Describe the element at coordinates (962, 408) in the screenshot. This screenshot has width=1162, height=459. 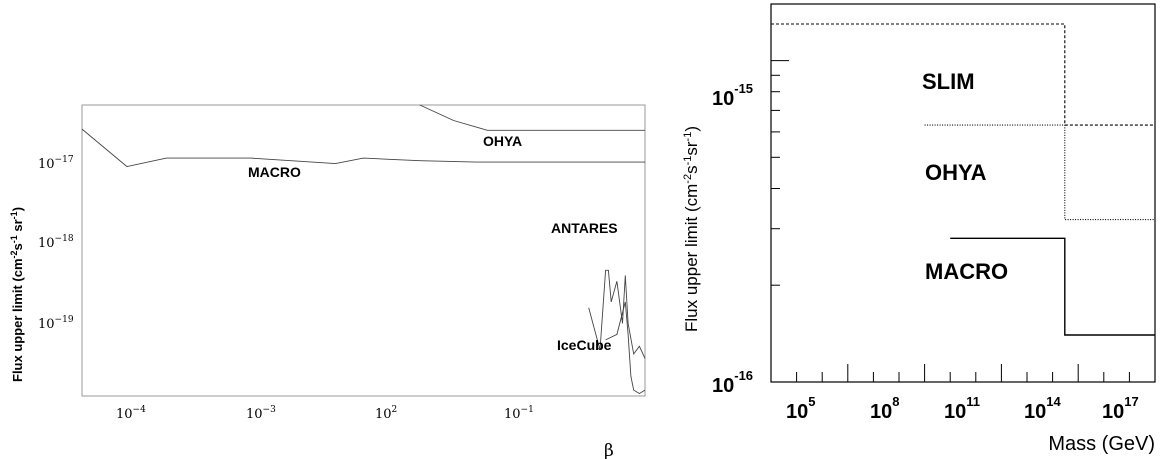
I see `right-xtick-3: 10¹¹` at that location.